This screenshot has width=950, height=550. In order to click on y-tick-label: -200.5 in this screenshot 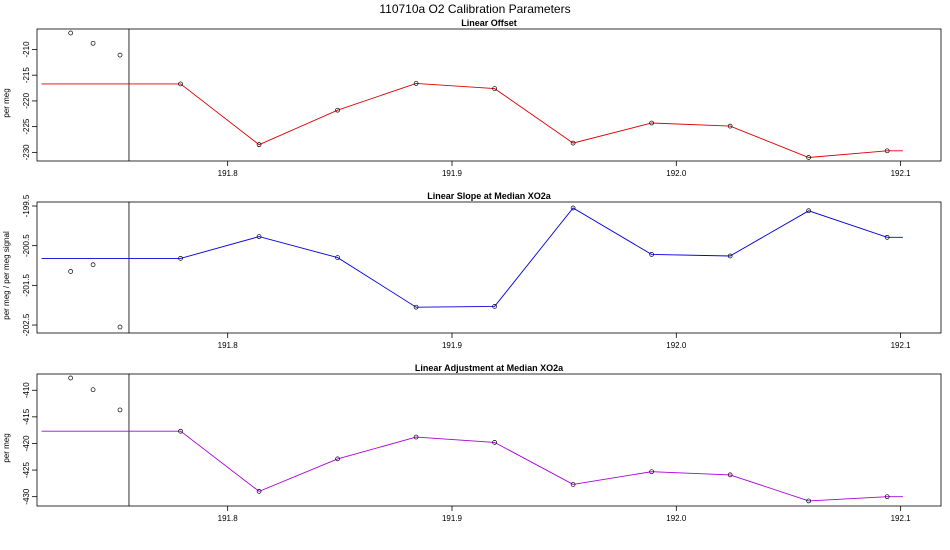, I will do `click(26, 245)`.